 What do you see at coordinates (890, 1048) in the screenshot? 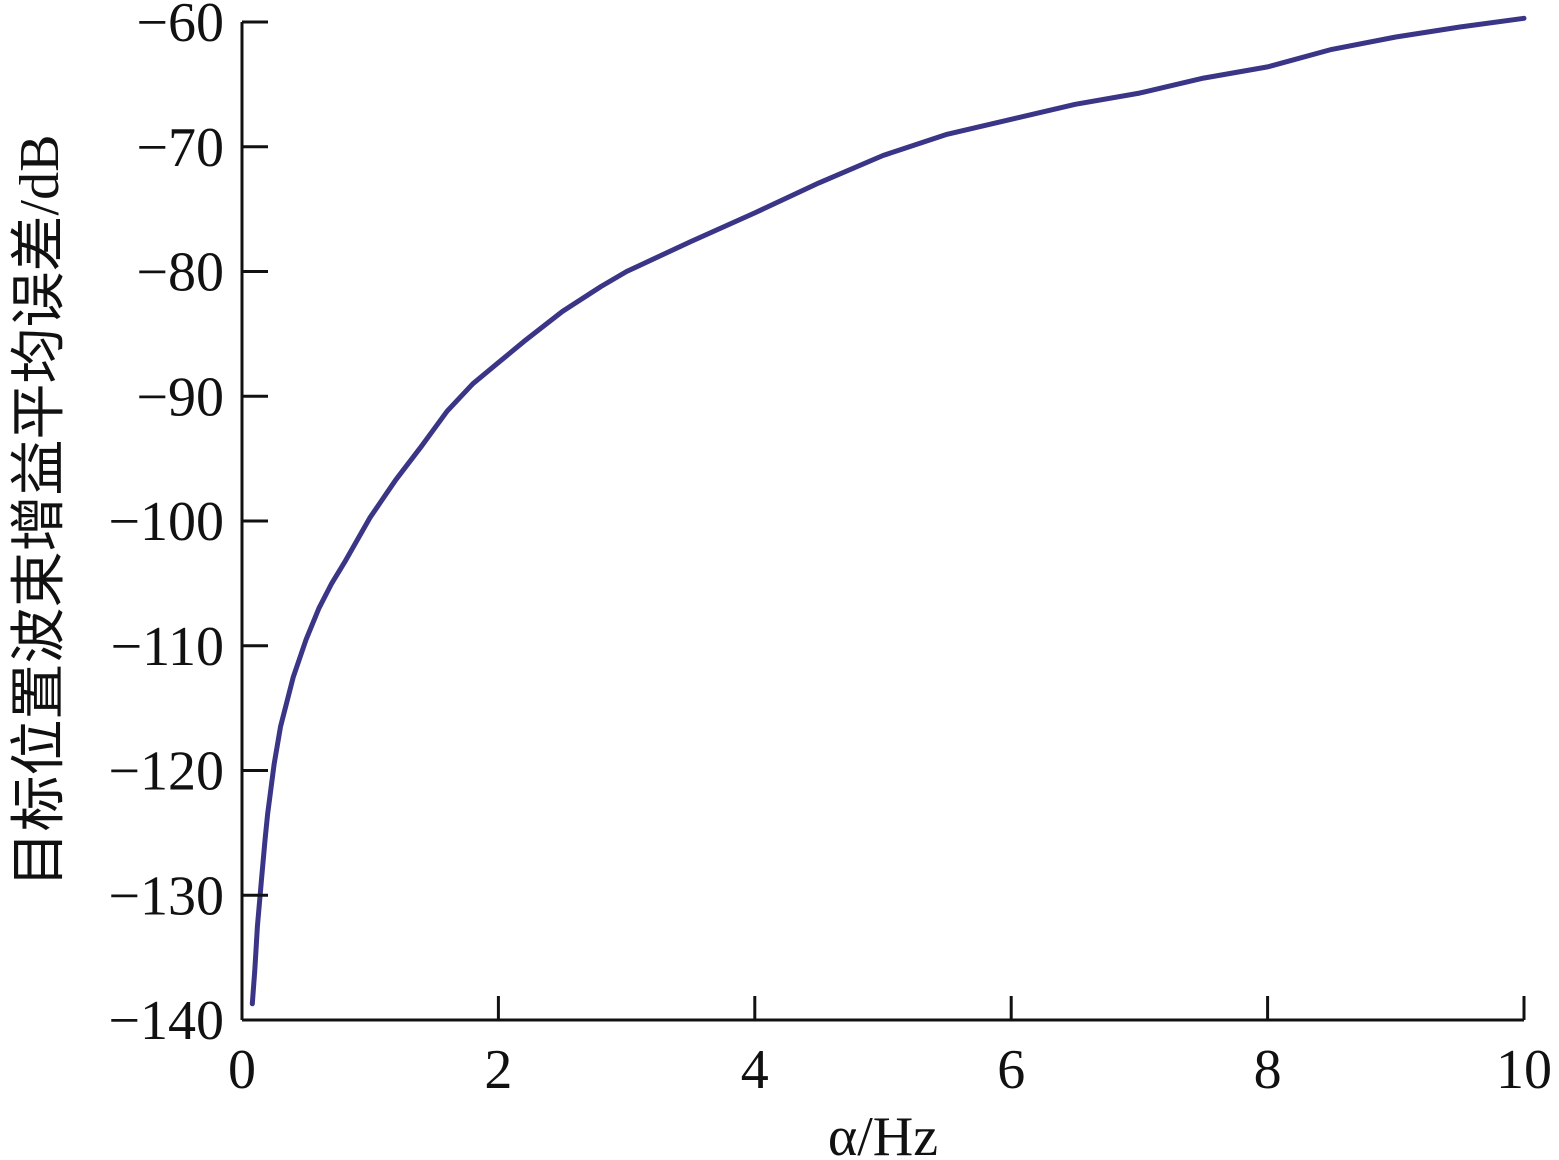
I see `x-ticks: 0 2 4 6 8 10` at bounding box center [890, 1048].